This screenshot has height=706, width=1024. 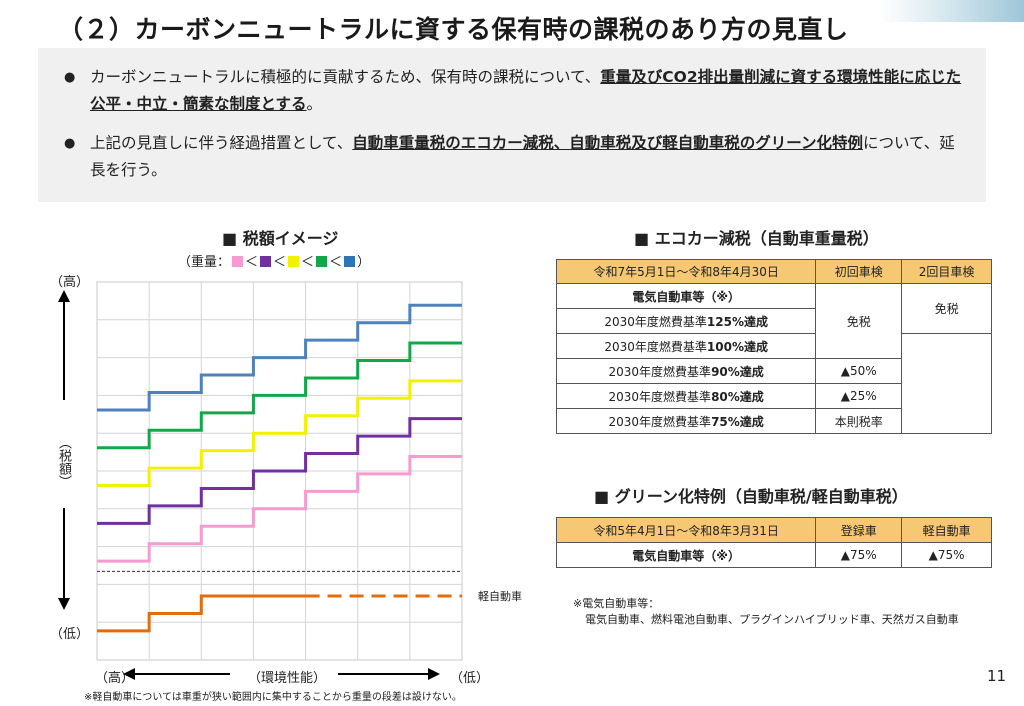 I want to click on y-axis-label: （税額）, so click(x=63, y=462).